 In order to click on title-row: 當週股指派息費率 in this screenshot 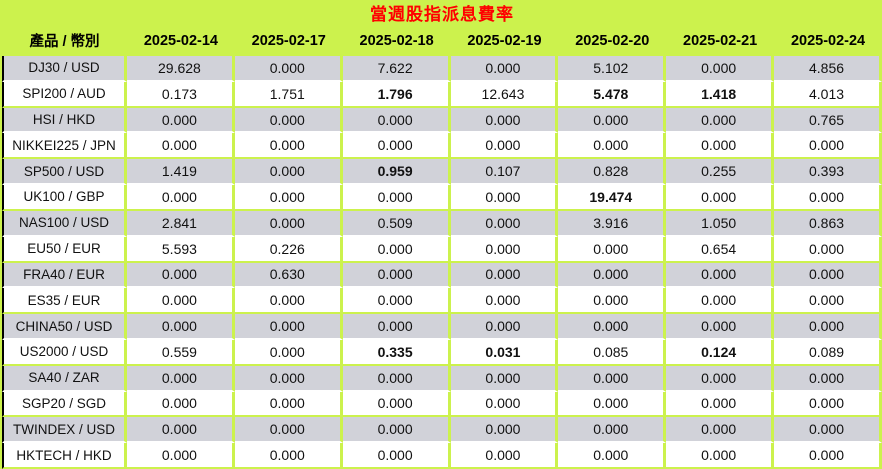, I will do `click(442, 12)`.